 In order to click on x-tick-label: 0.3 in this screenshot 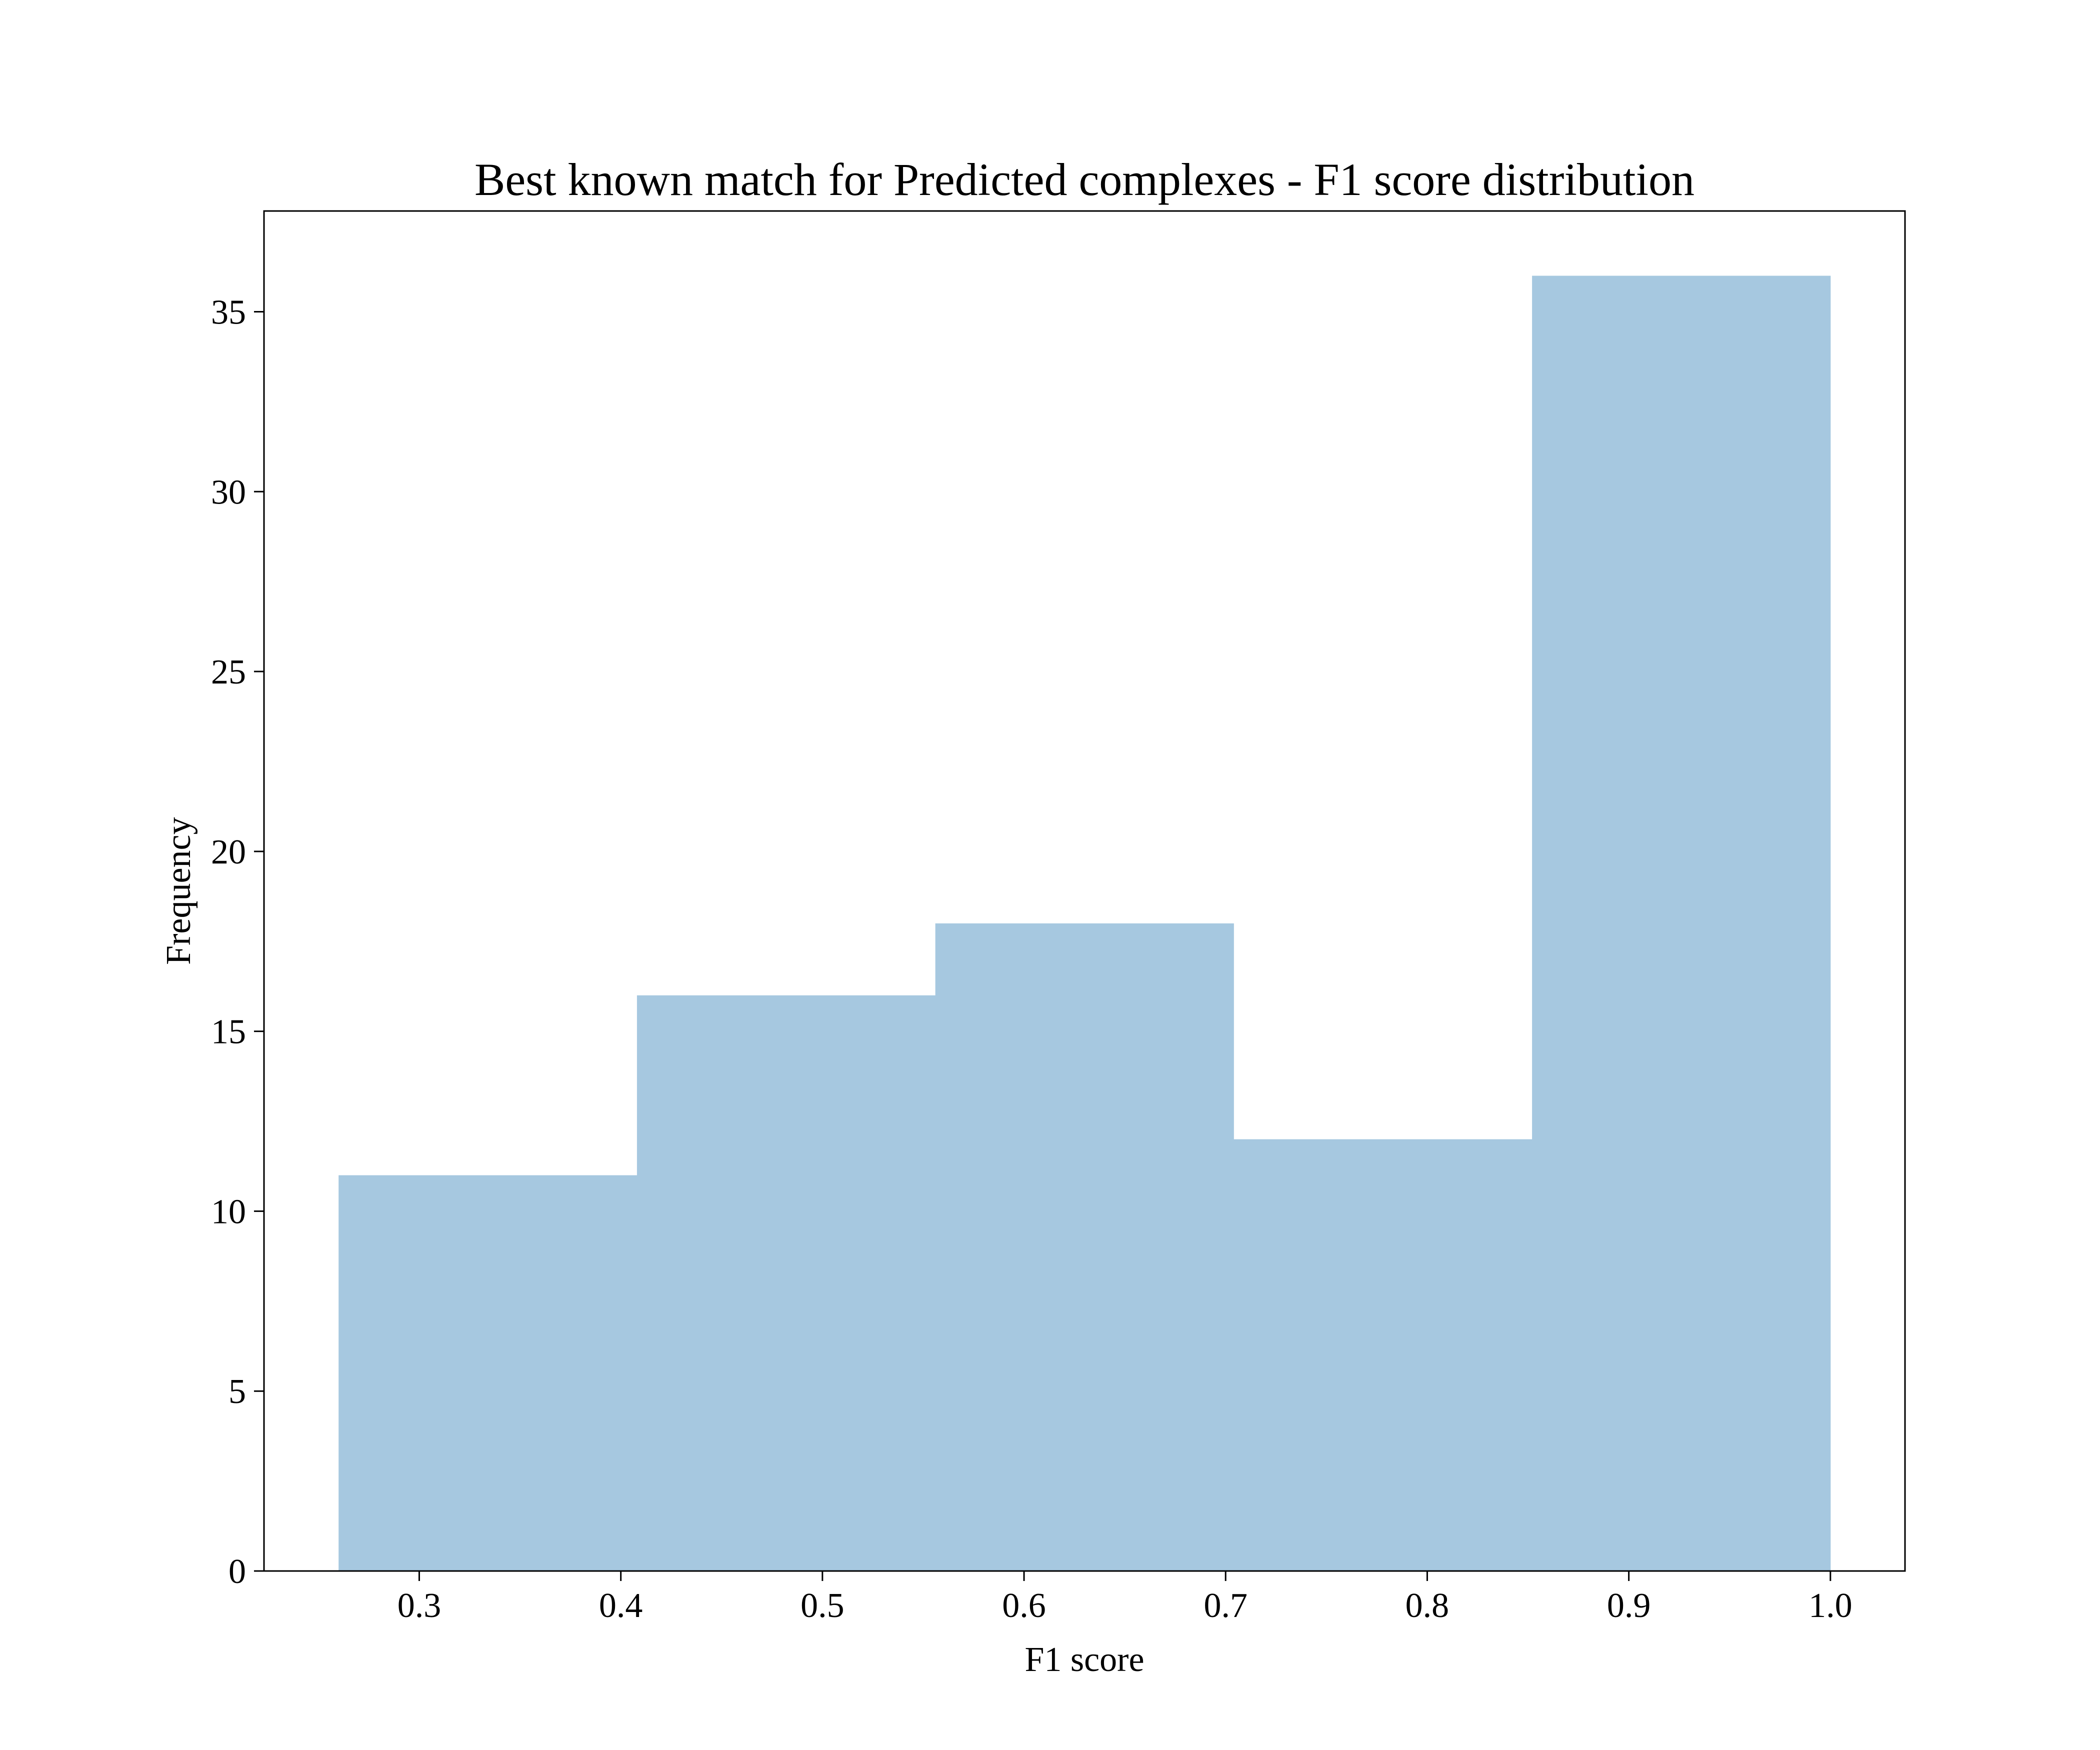, I will do `click(420, 1605)`.